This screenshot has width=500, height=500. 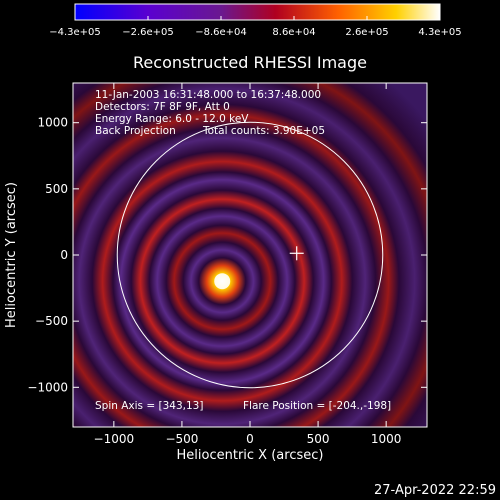 I want to click on annotation-total-counts: Total counts: 3.90E+05, so click(x=263, y=131).